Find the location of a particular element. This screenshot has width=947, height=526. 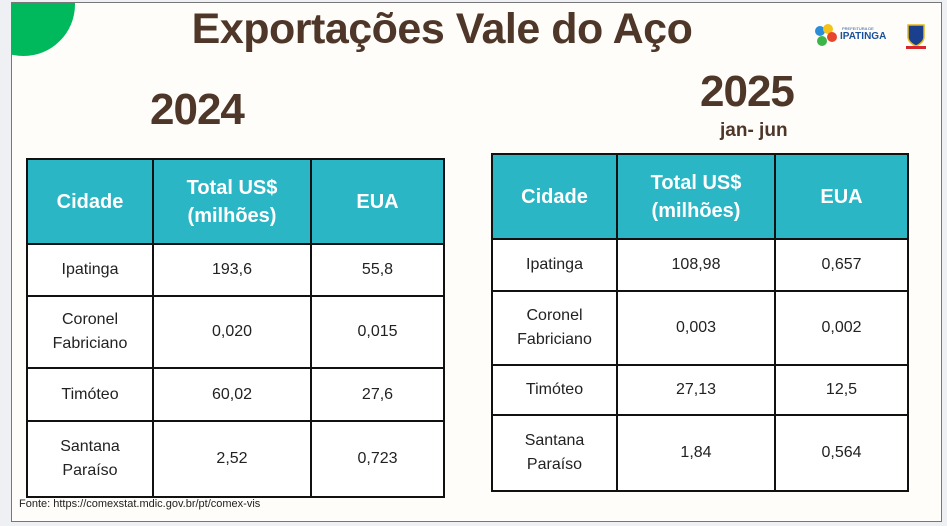

cell: 12,5 is located at coordinates (841, 390).